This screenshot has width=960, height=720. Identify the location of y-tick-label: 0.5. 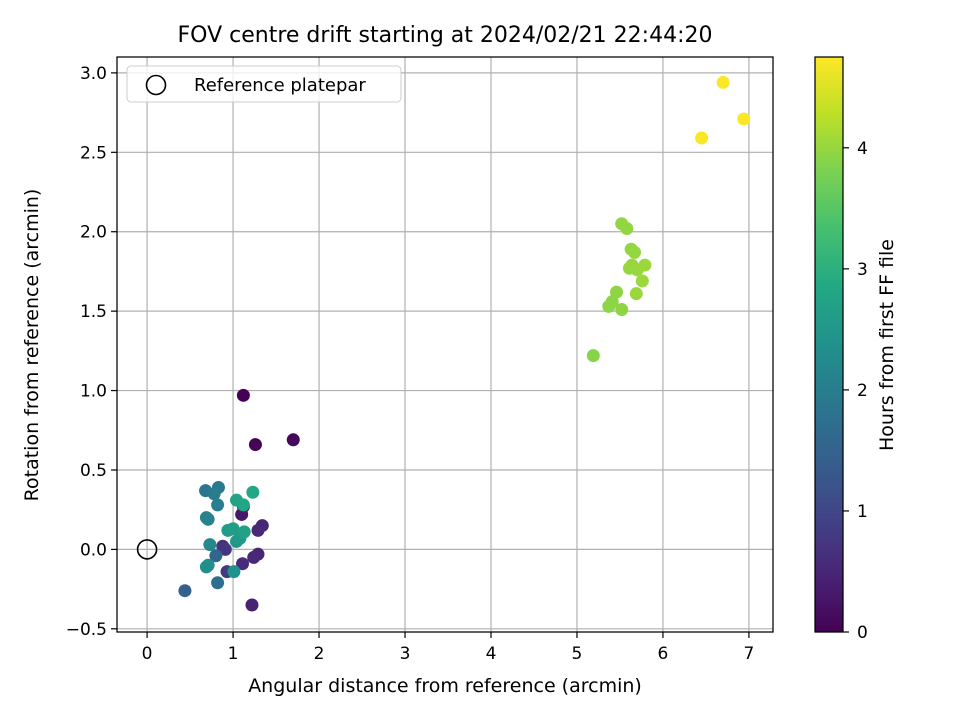
(93, 471).